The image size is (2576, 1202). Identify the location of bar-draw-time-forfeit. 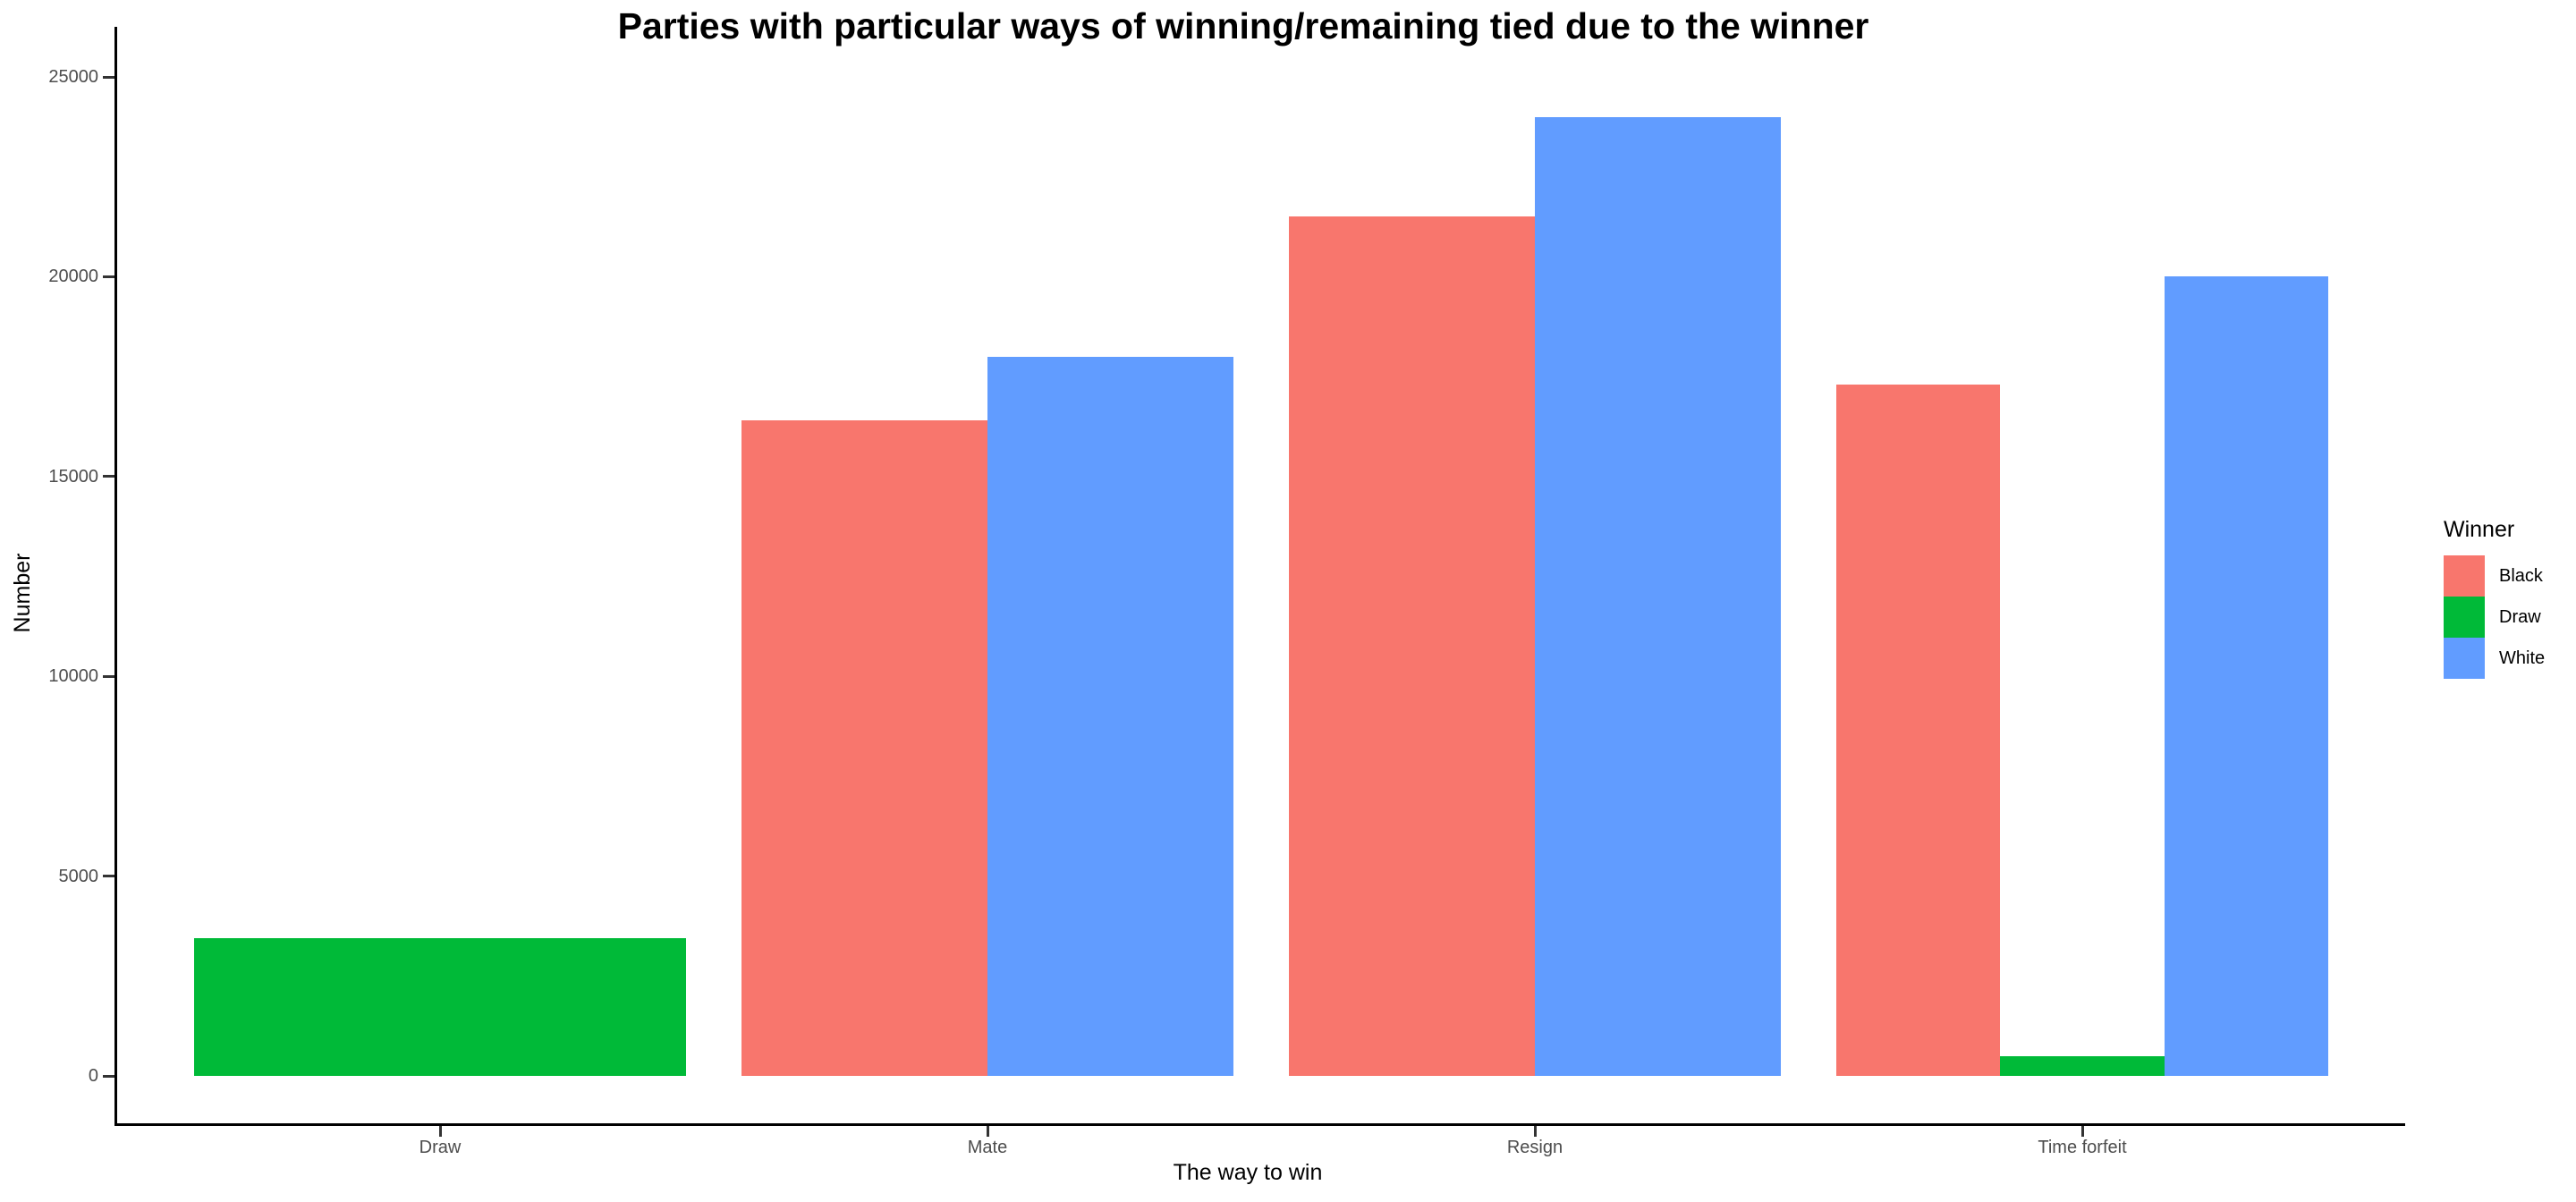
(2082, 1065).